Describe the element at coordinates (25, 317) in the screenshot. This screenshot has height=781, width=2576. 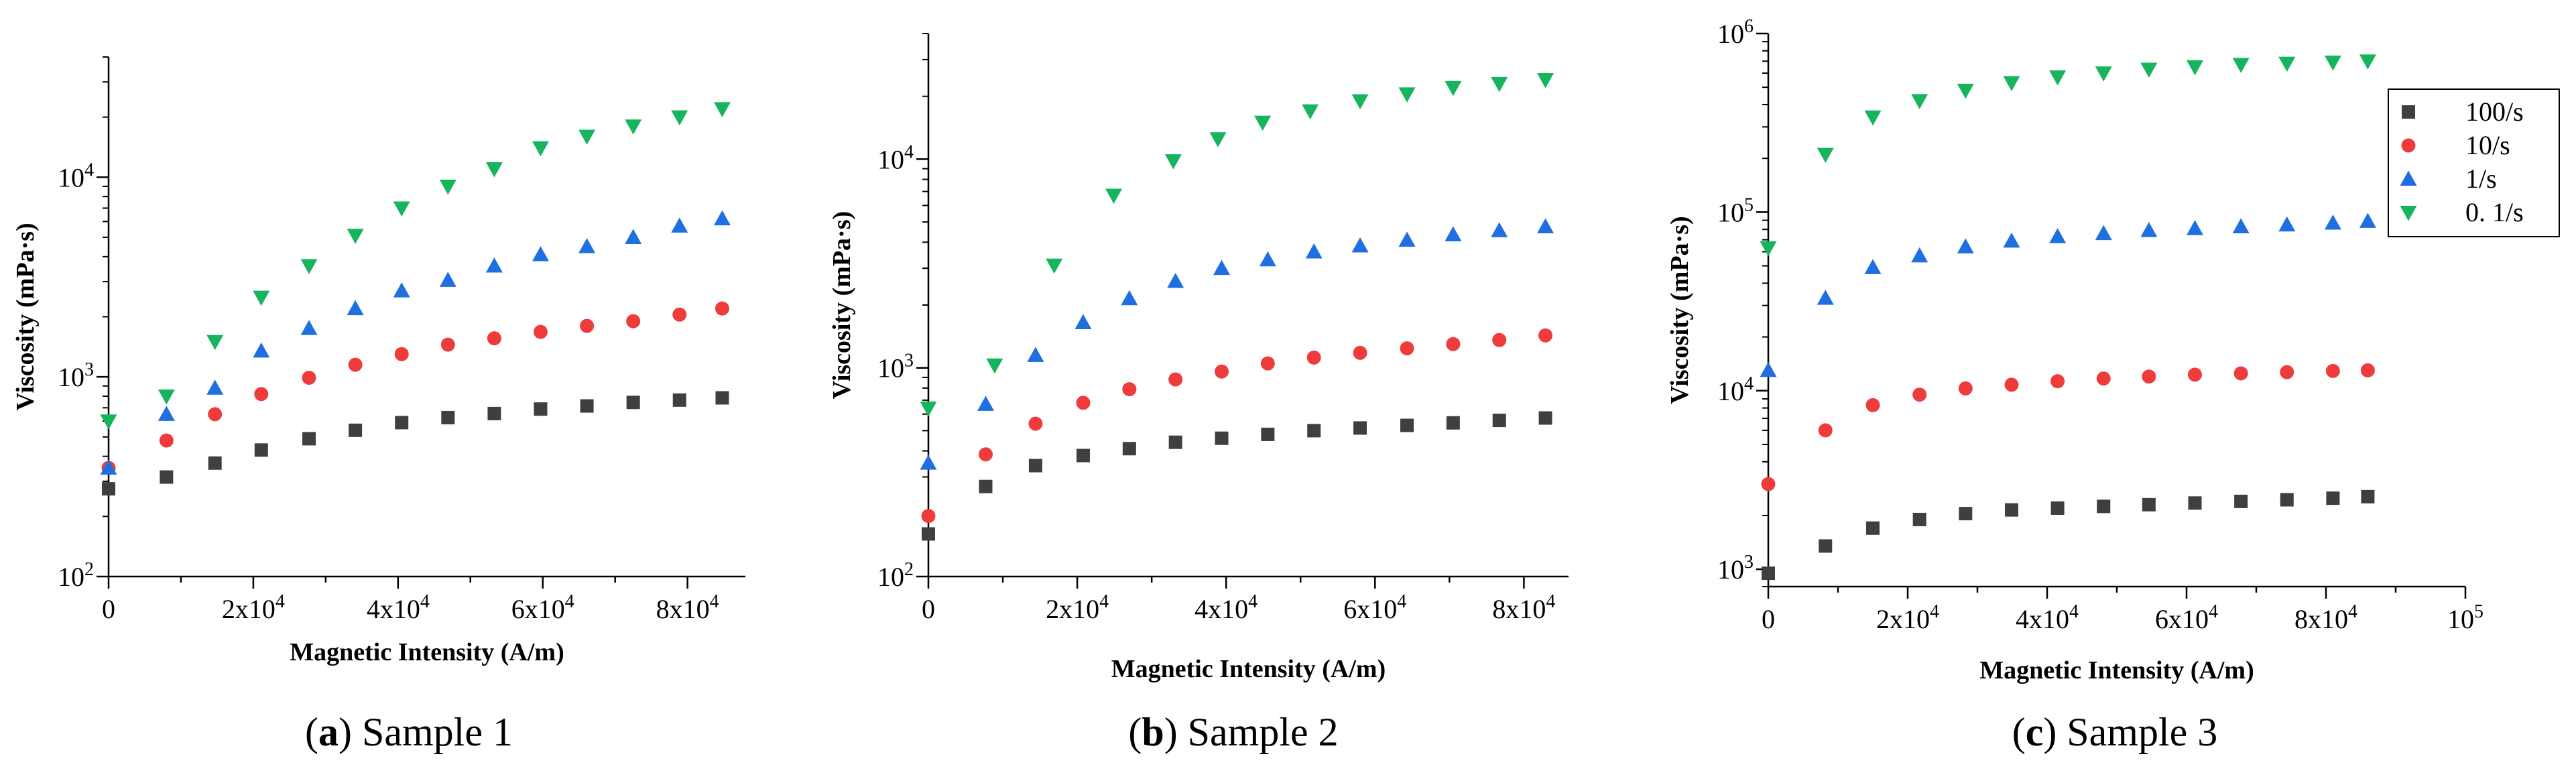
I see `y-axis-title: Viscosity (mPa·s)` at that location.